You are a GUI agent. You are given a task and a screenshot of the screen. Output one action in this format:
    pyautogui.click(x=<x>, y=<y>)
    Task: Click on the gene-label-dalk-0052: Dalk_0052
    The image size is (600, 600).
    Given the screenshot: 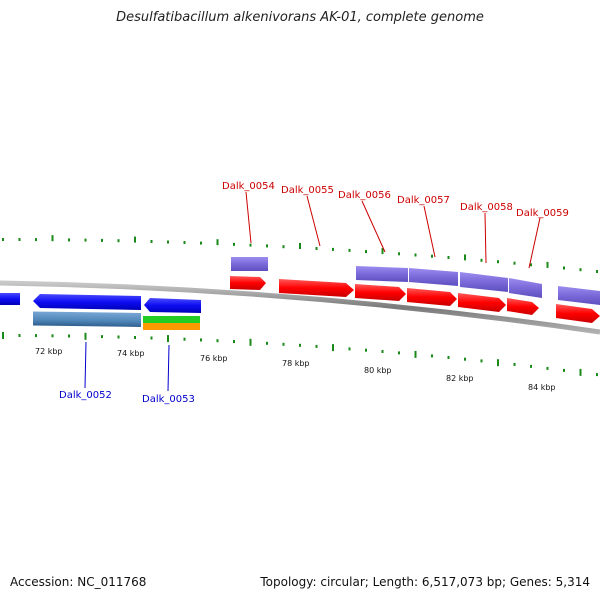 What is the action you would take?
    pyautogui.click(x=85, y=395)
    